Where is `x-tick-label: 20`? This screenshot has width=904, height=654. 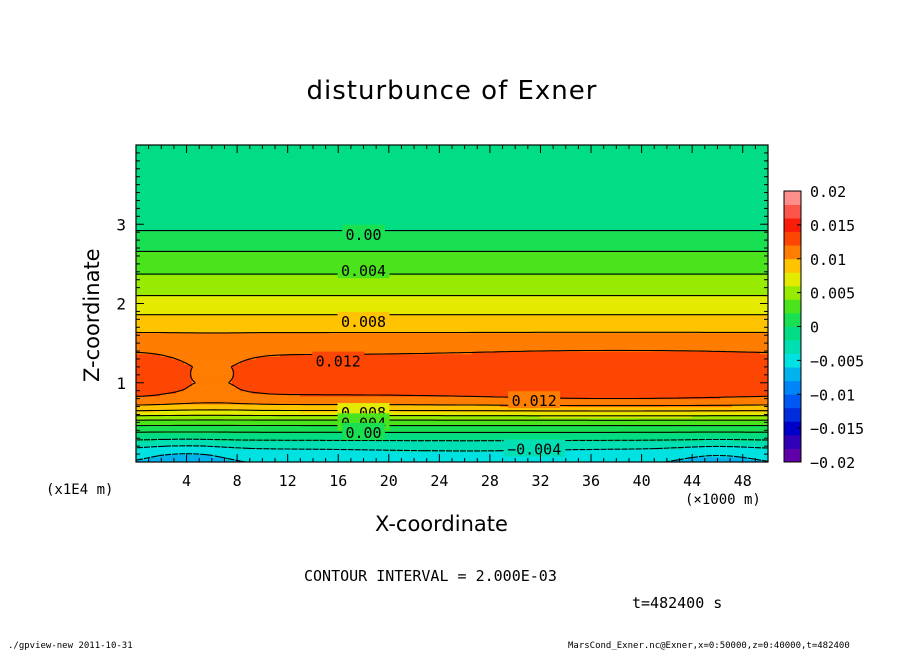
x-tick-label: 20 is located at coordinates (389, 481).